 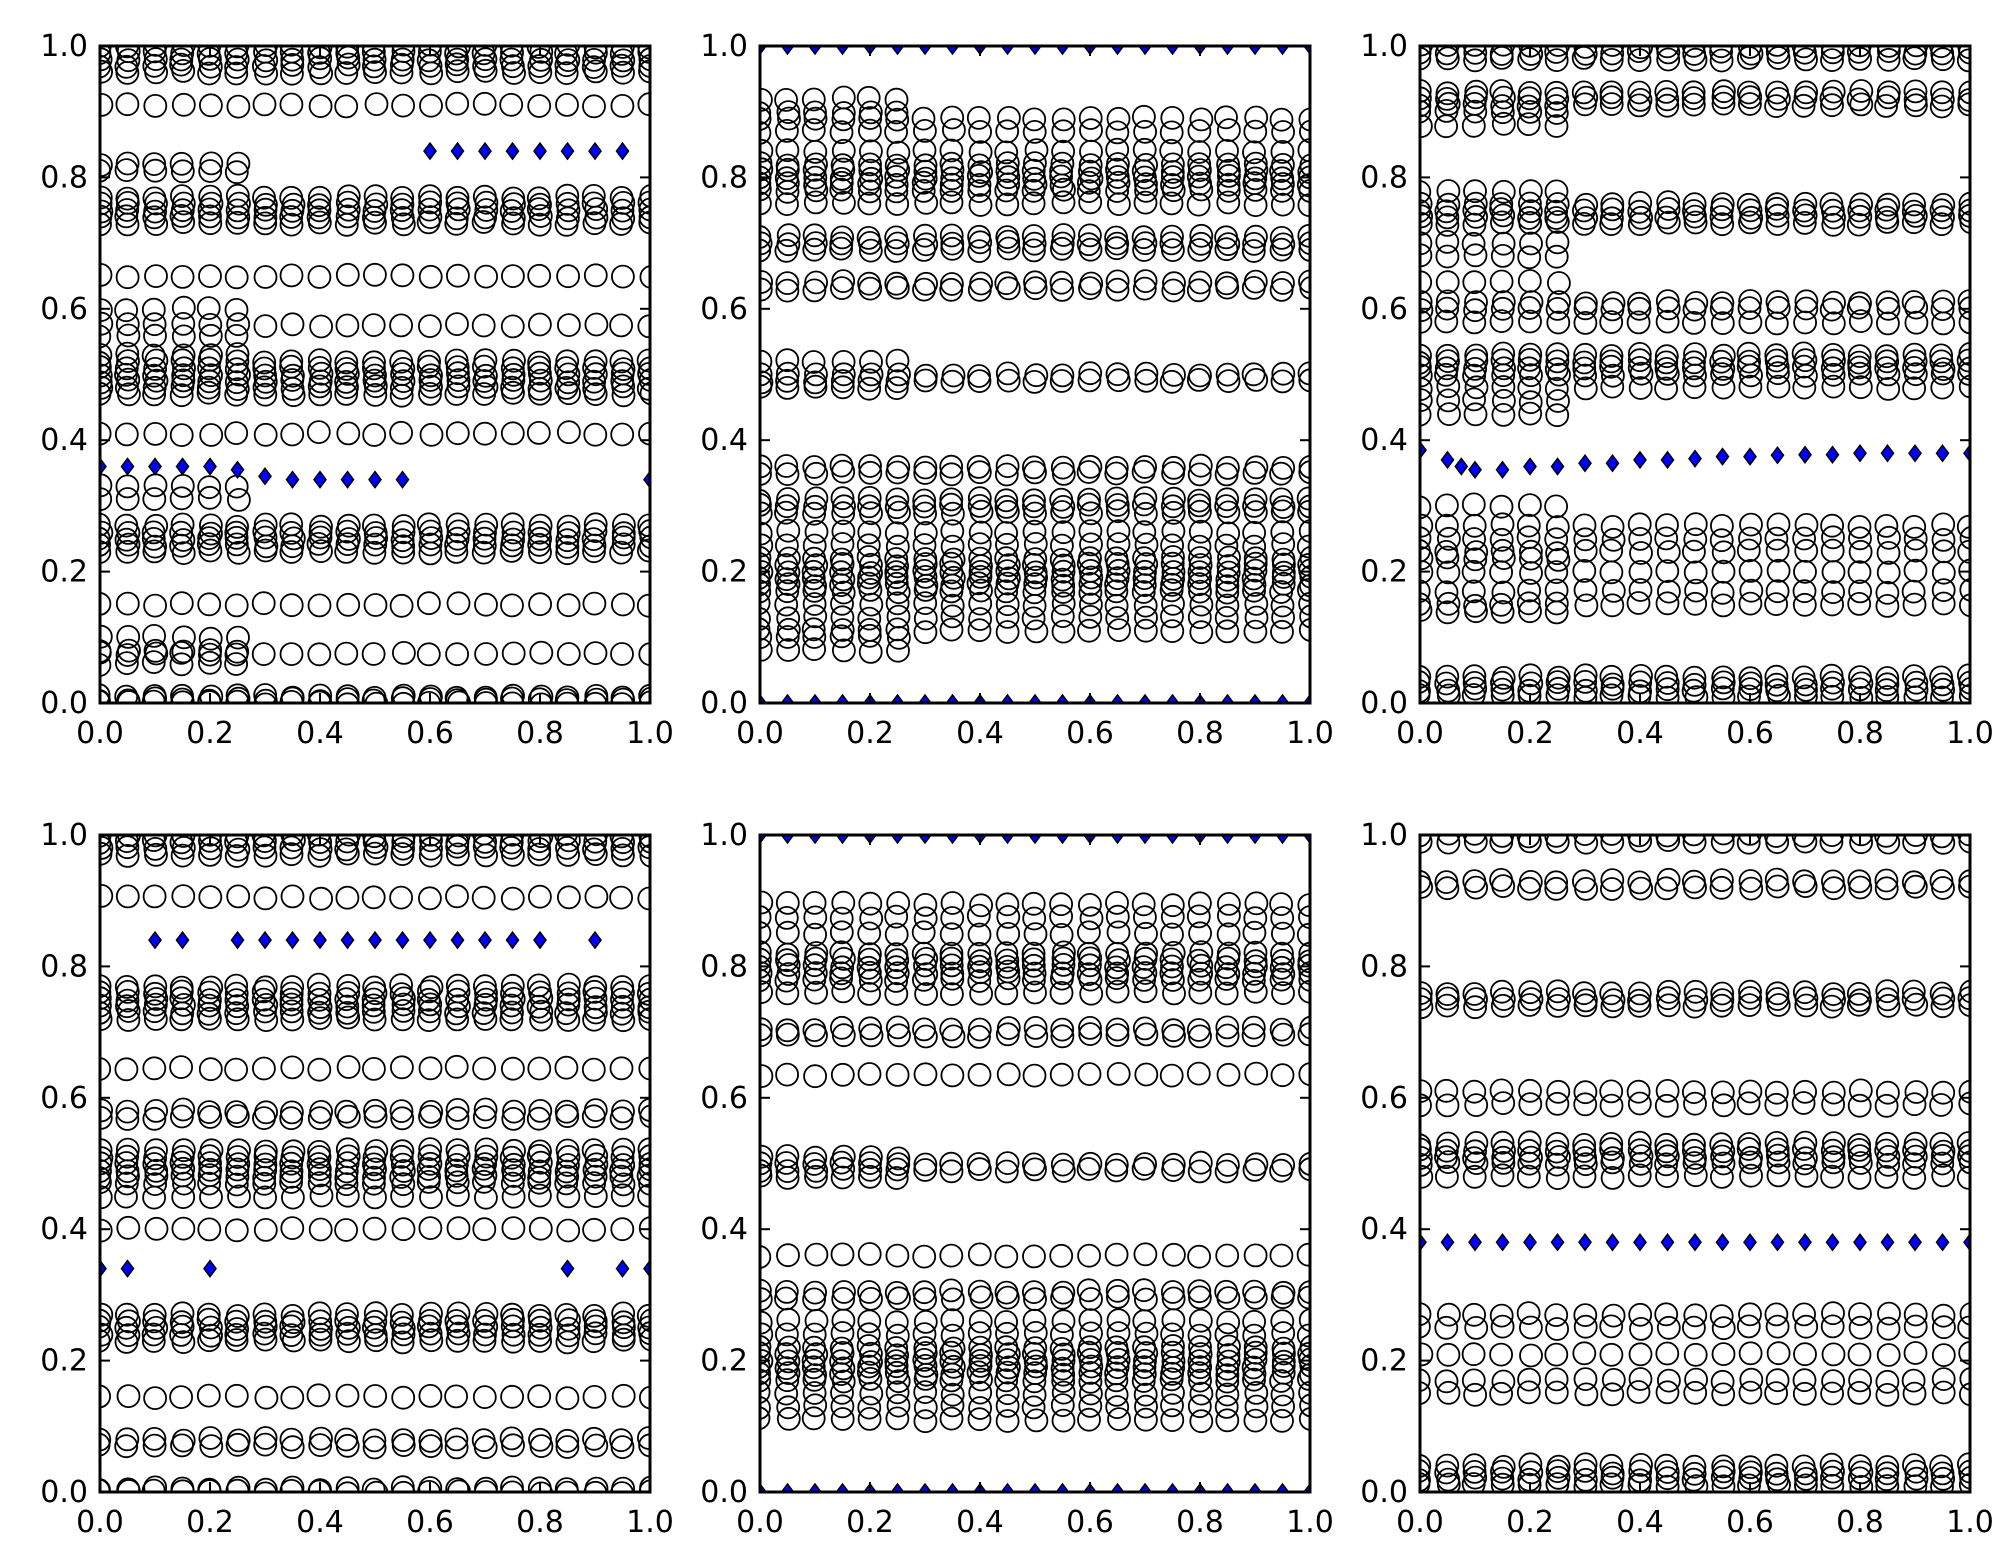 What do you see at coordinates (724, 1229) in the screenshot?
I see `y-tick-label: 0.4` at bounding box center [724, 1229].